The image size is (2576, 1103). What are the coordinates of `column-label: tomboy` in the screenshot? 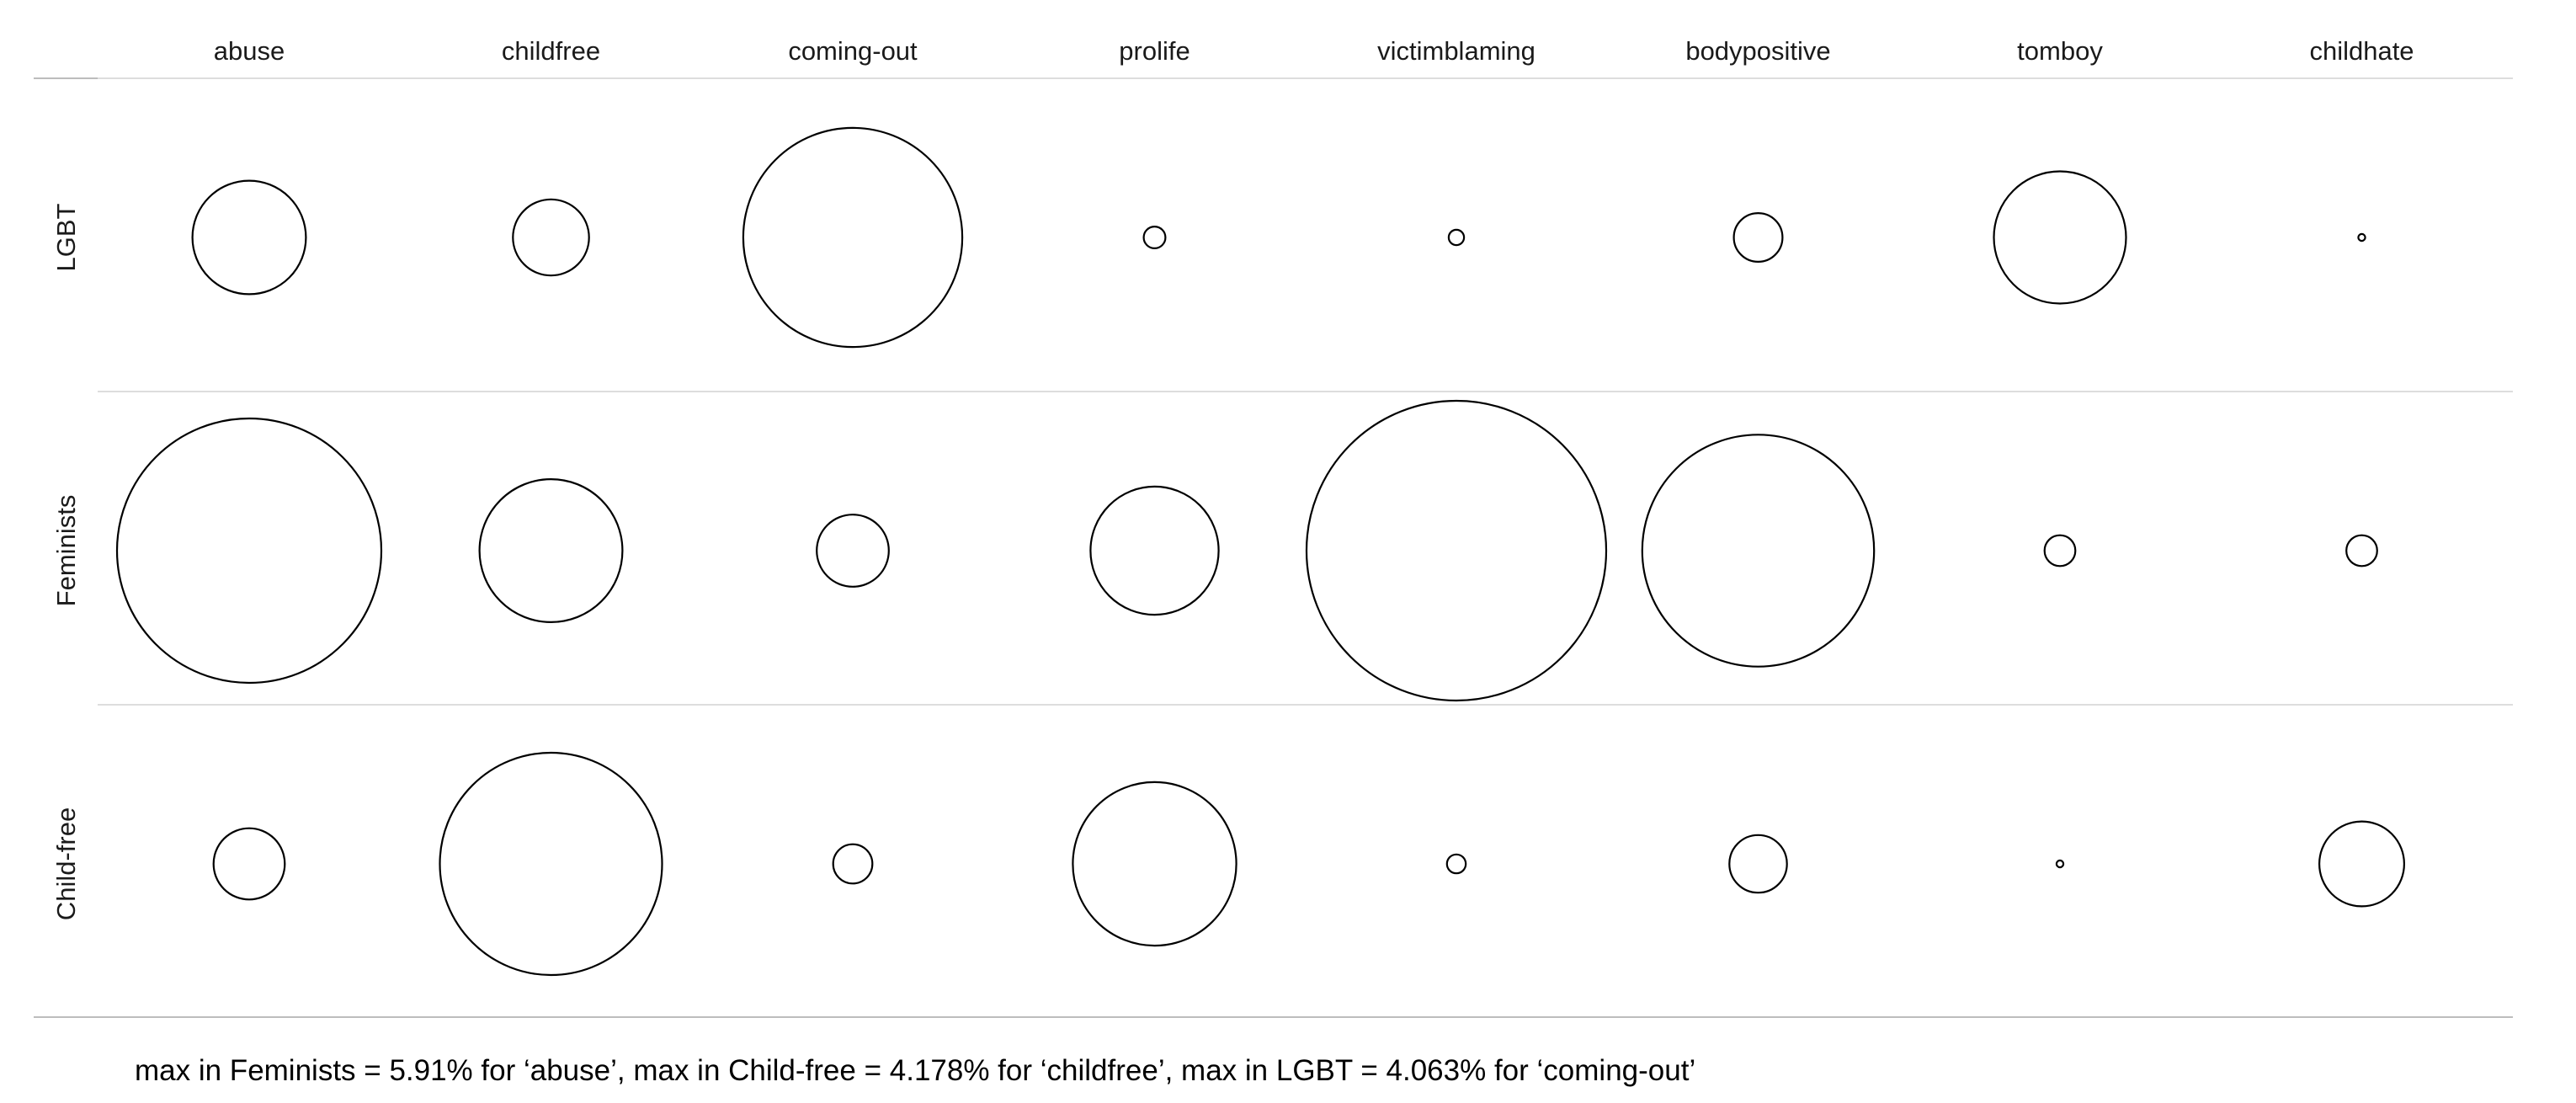 It's located at (2060, 51).